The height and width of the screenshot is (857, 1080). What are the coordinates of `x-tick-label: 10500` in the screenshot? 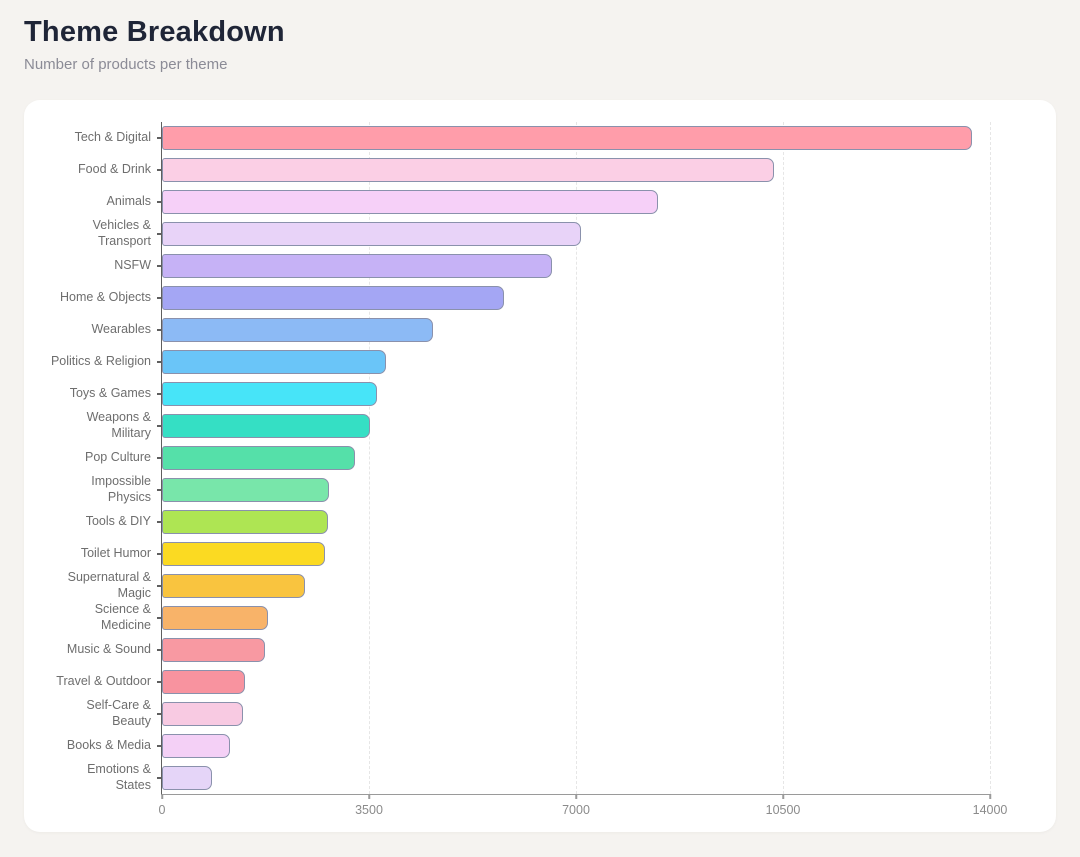 It's located at (783, 810).